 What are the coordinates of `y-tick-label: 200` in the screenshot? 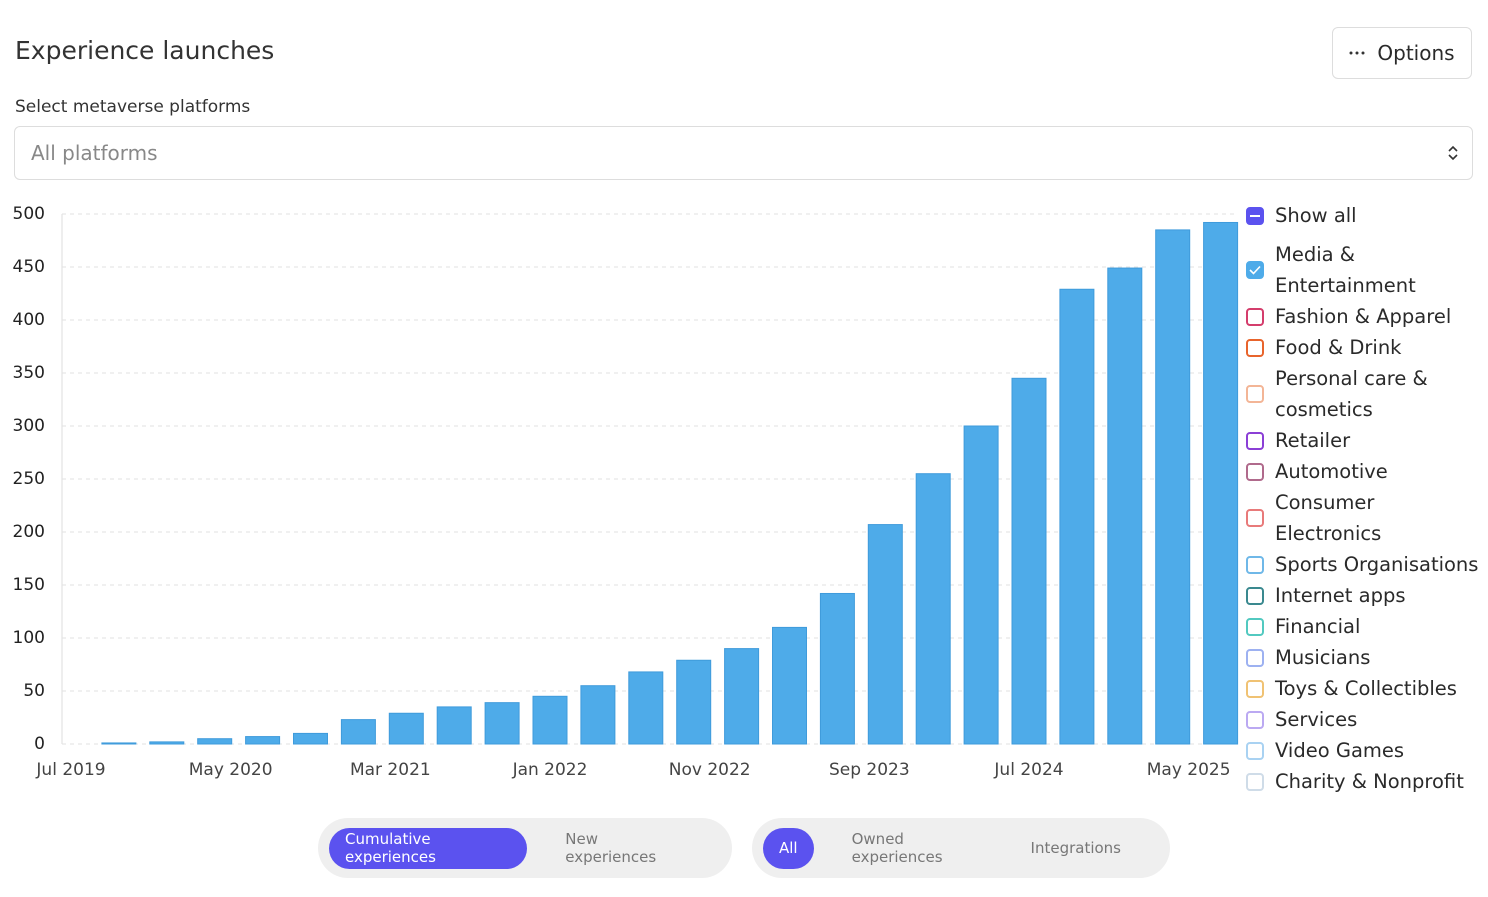 It's located at (29, 532).